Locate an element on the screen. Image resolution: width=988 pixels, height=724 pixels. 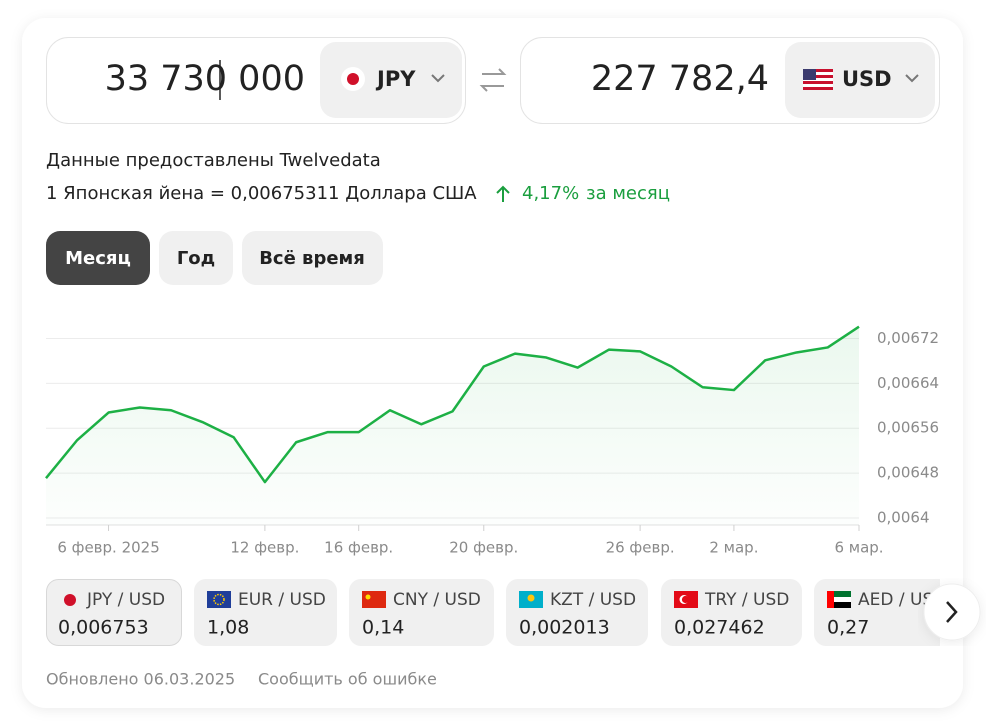
y-tick-label: 0,00672 is located at coordinates (908, 338).